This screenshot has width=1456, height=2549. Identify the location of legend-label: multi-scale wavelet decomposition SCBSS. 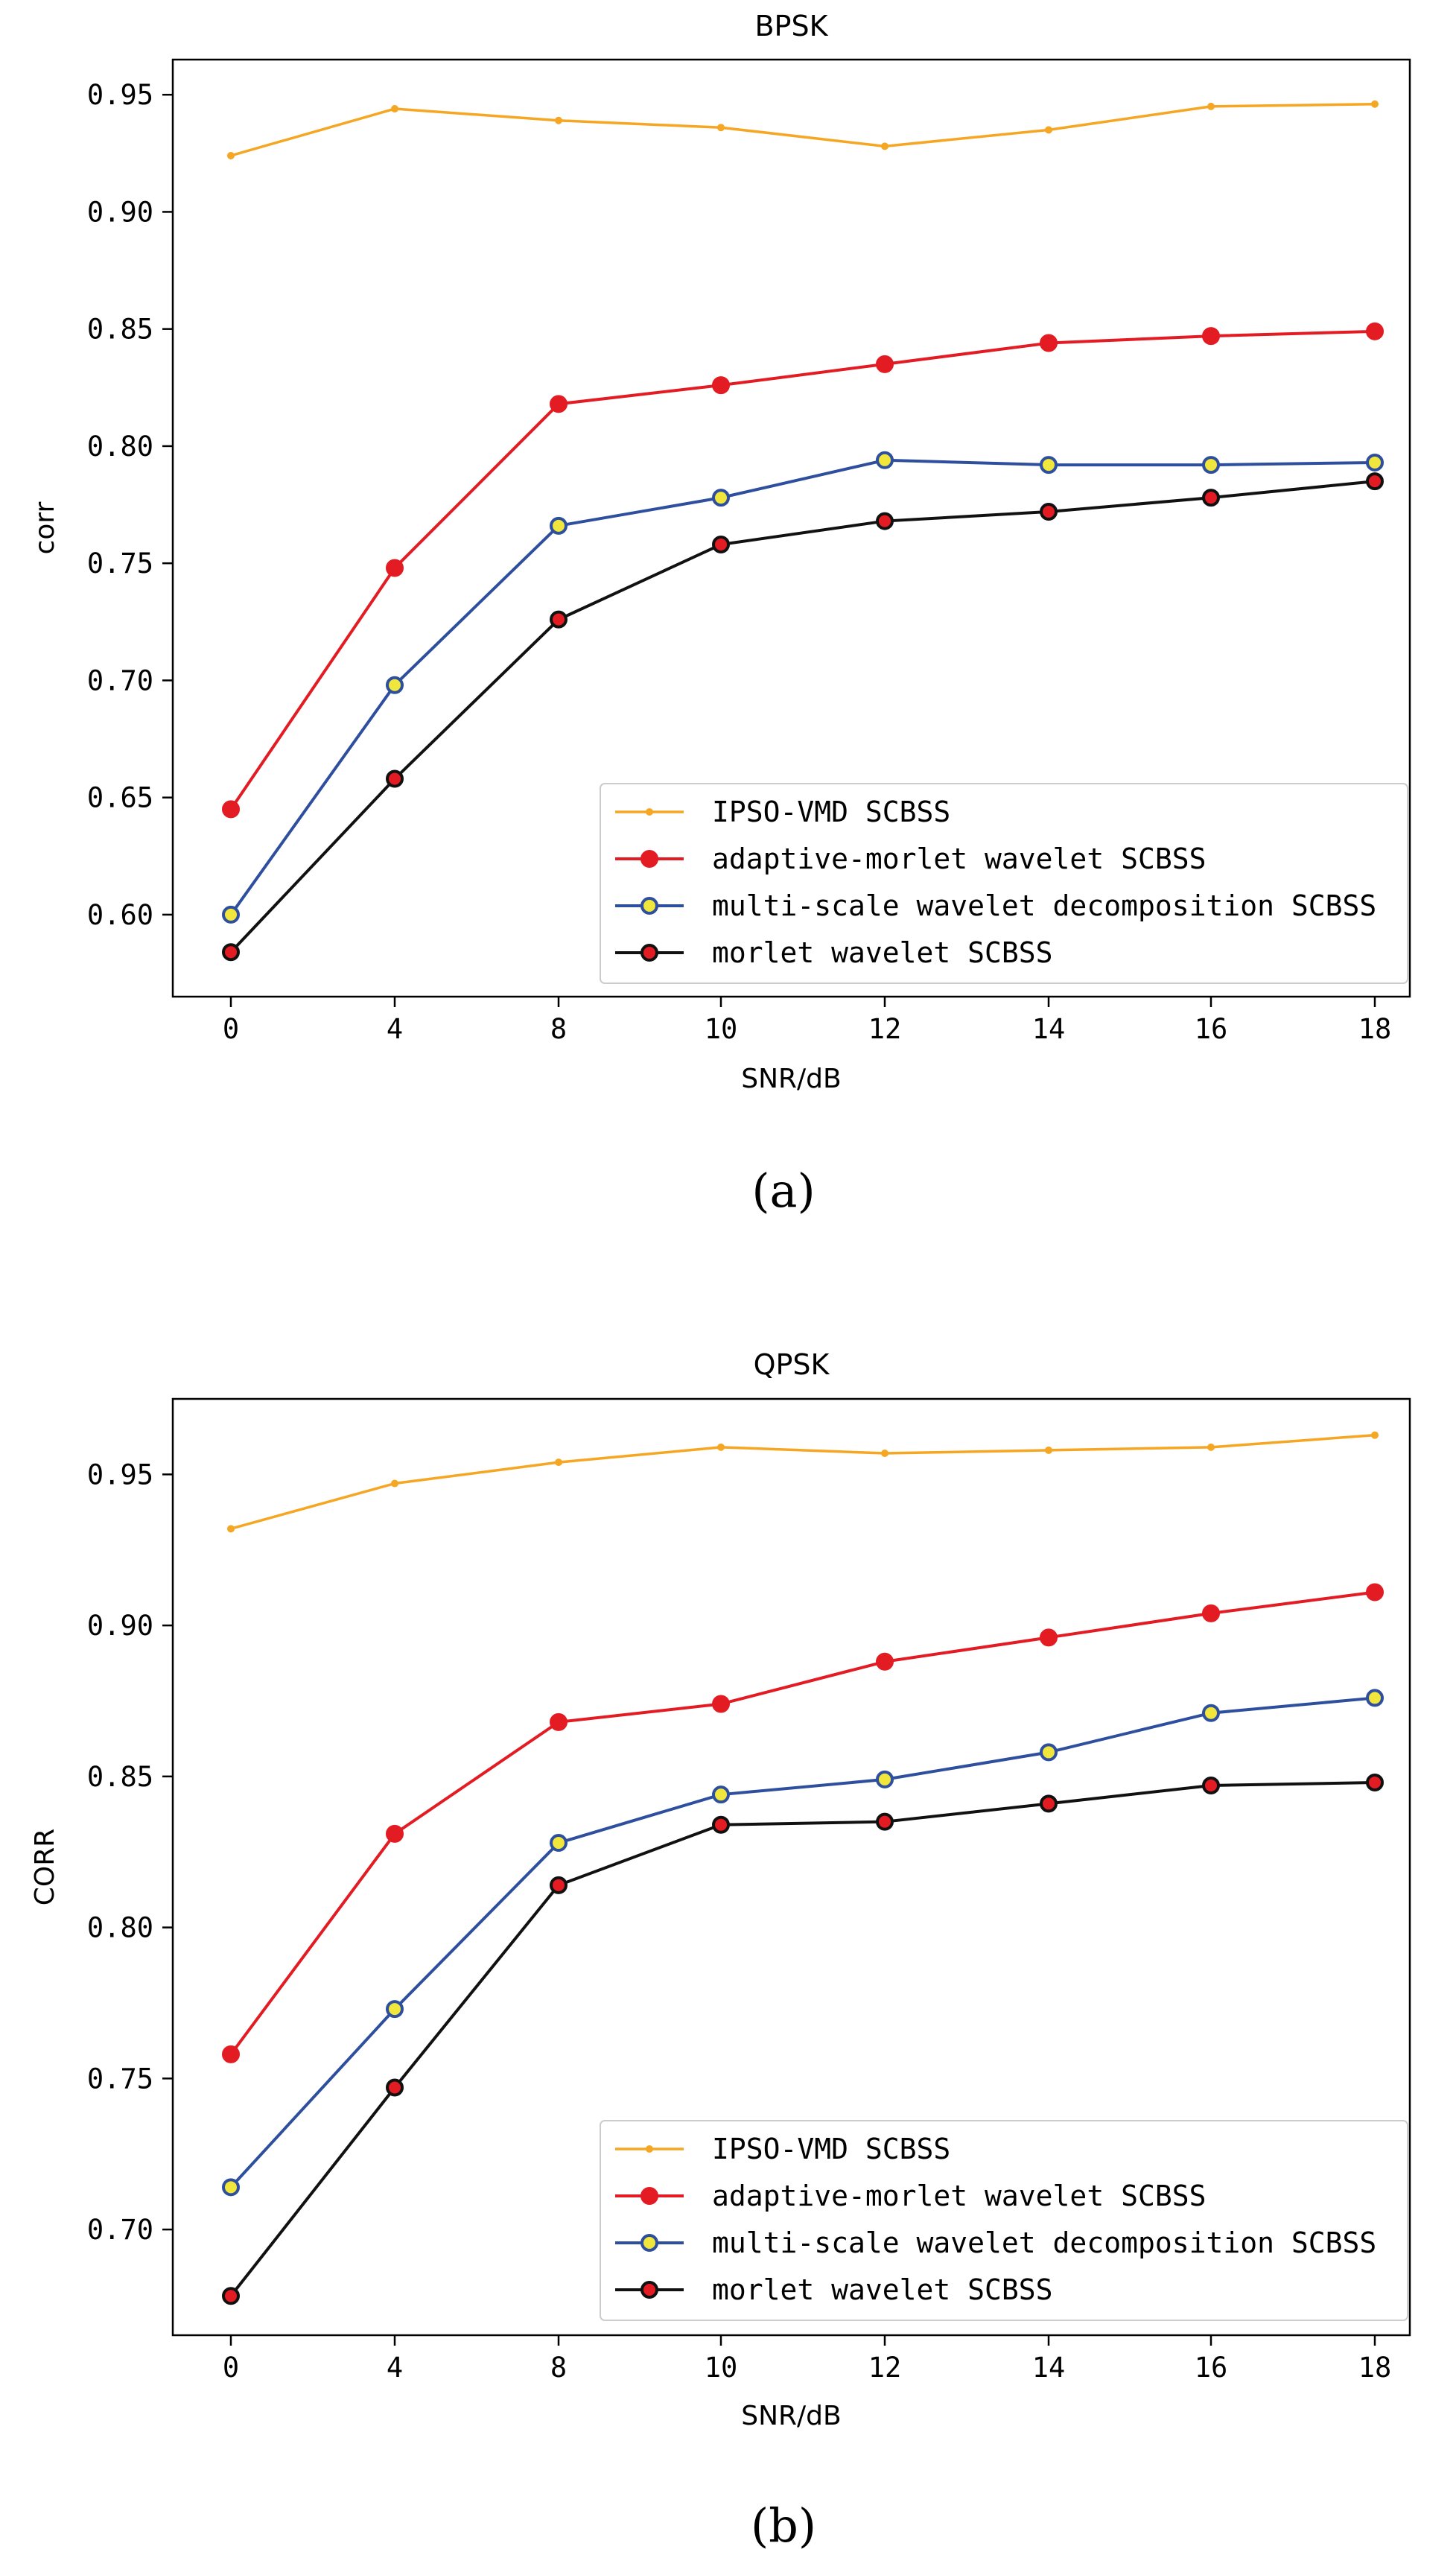
(1044, 905).